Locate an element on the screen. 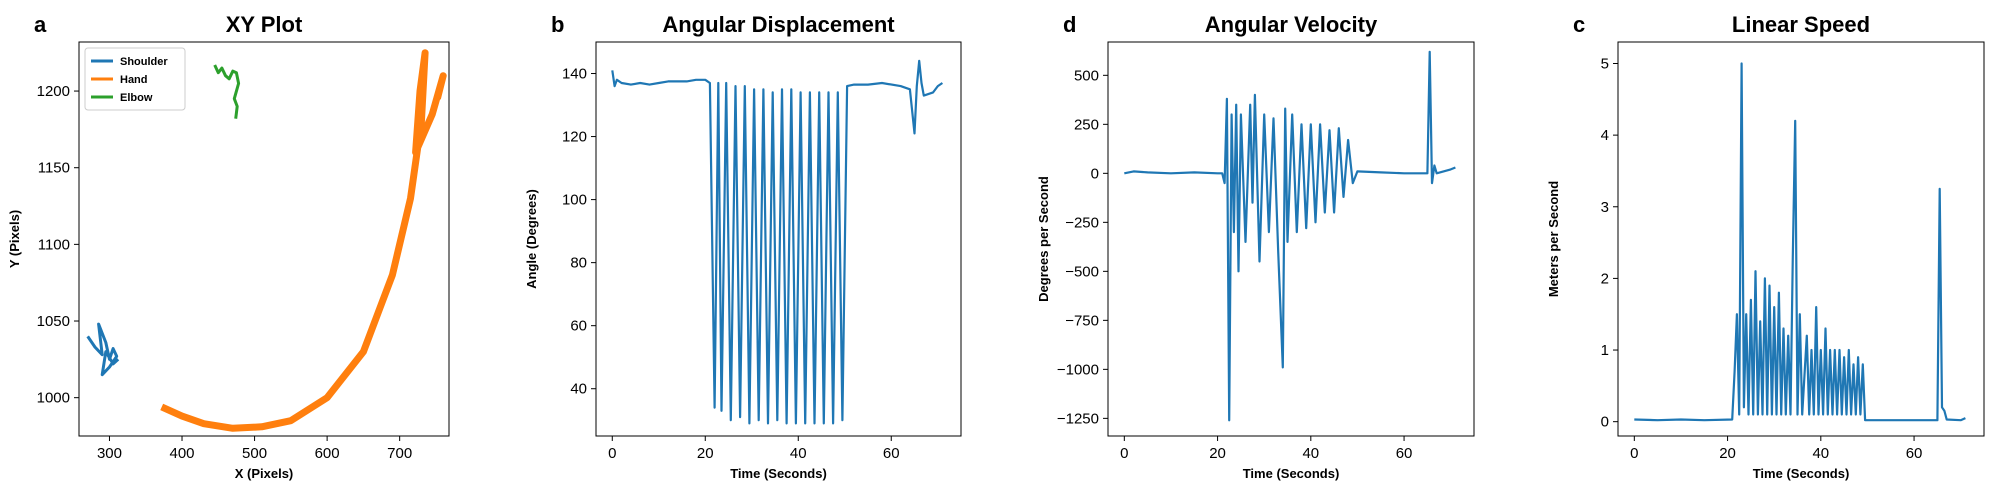  x-tick-label: 700 is located at coordinates (399, 453).